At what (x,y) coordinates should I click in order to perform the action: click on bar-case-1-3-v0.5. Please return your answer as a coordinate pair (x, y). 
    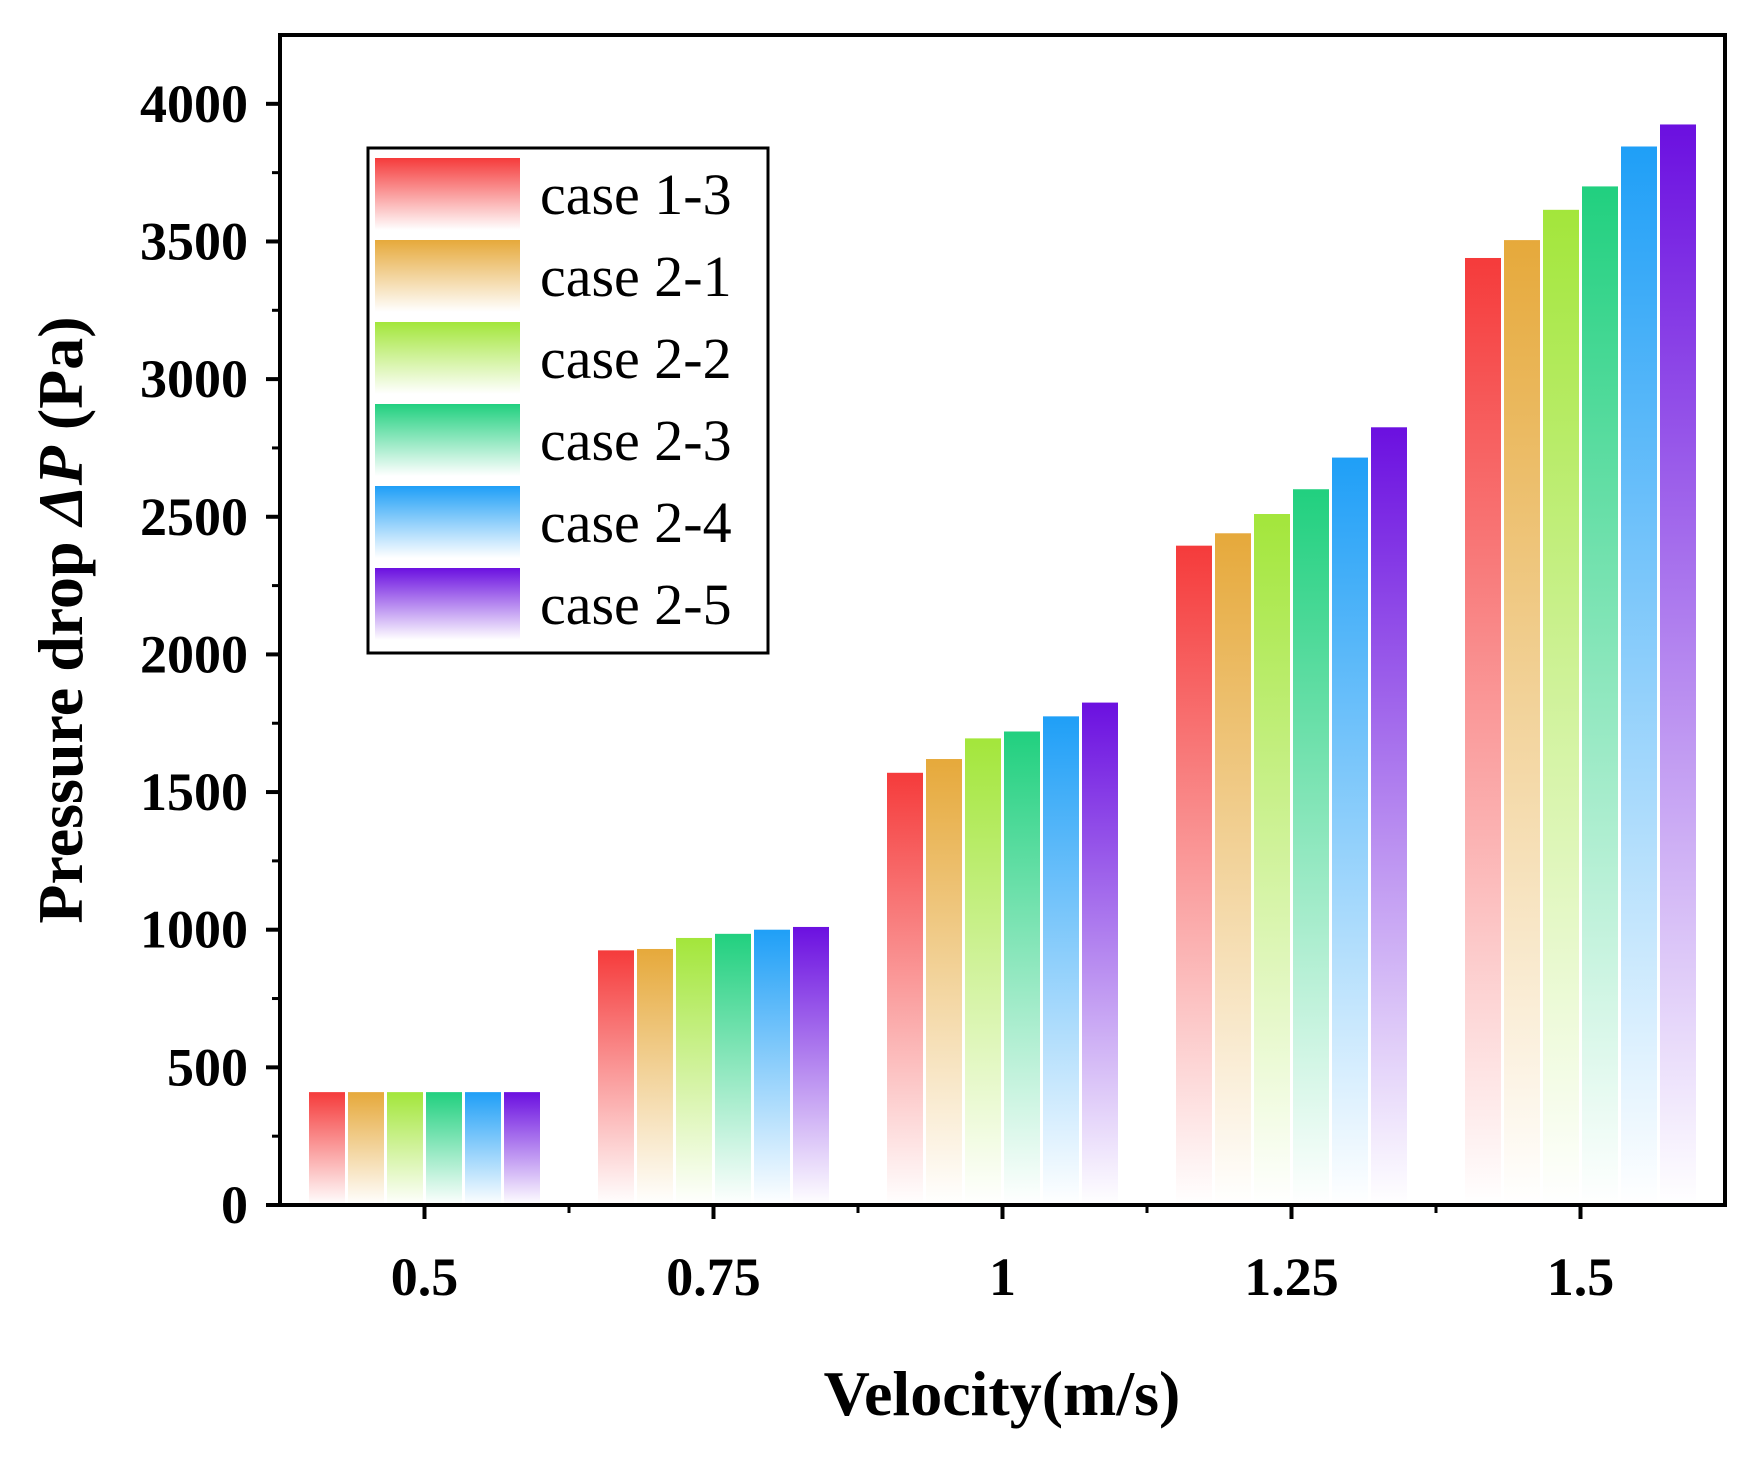
    Looking at the image, I should click on (327, 1148).